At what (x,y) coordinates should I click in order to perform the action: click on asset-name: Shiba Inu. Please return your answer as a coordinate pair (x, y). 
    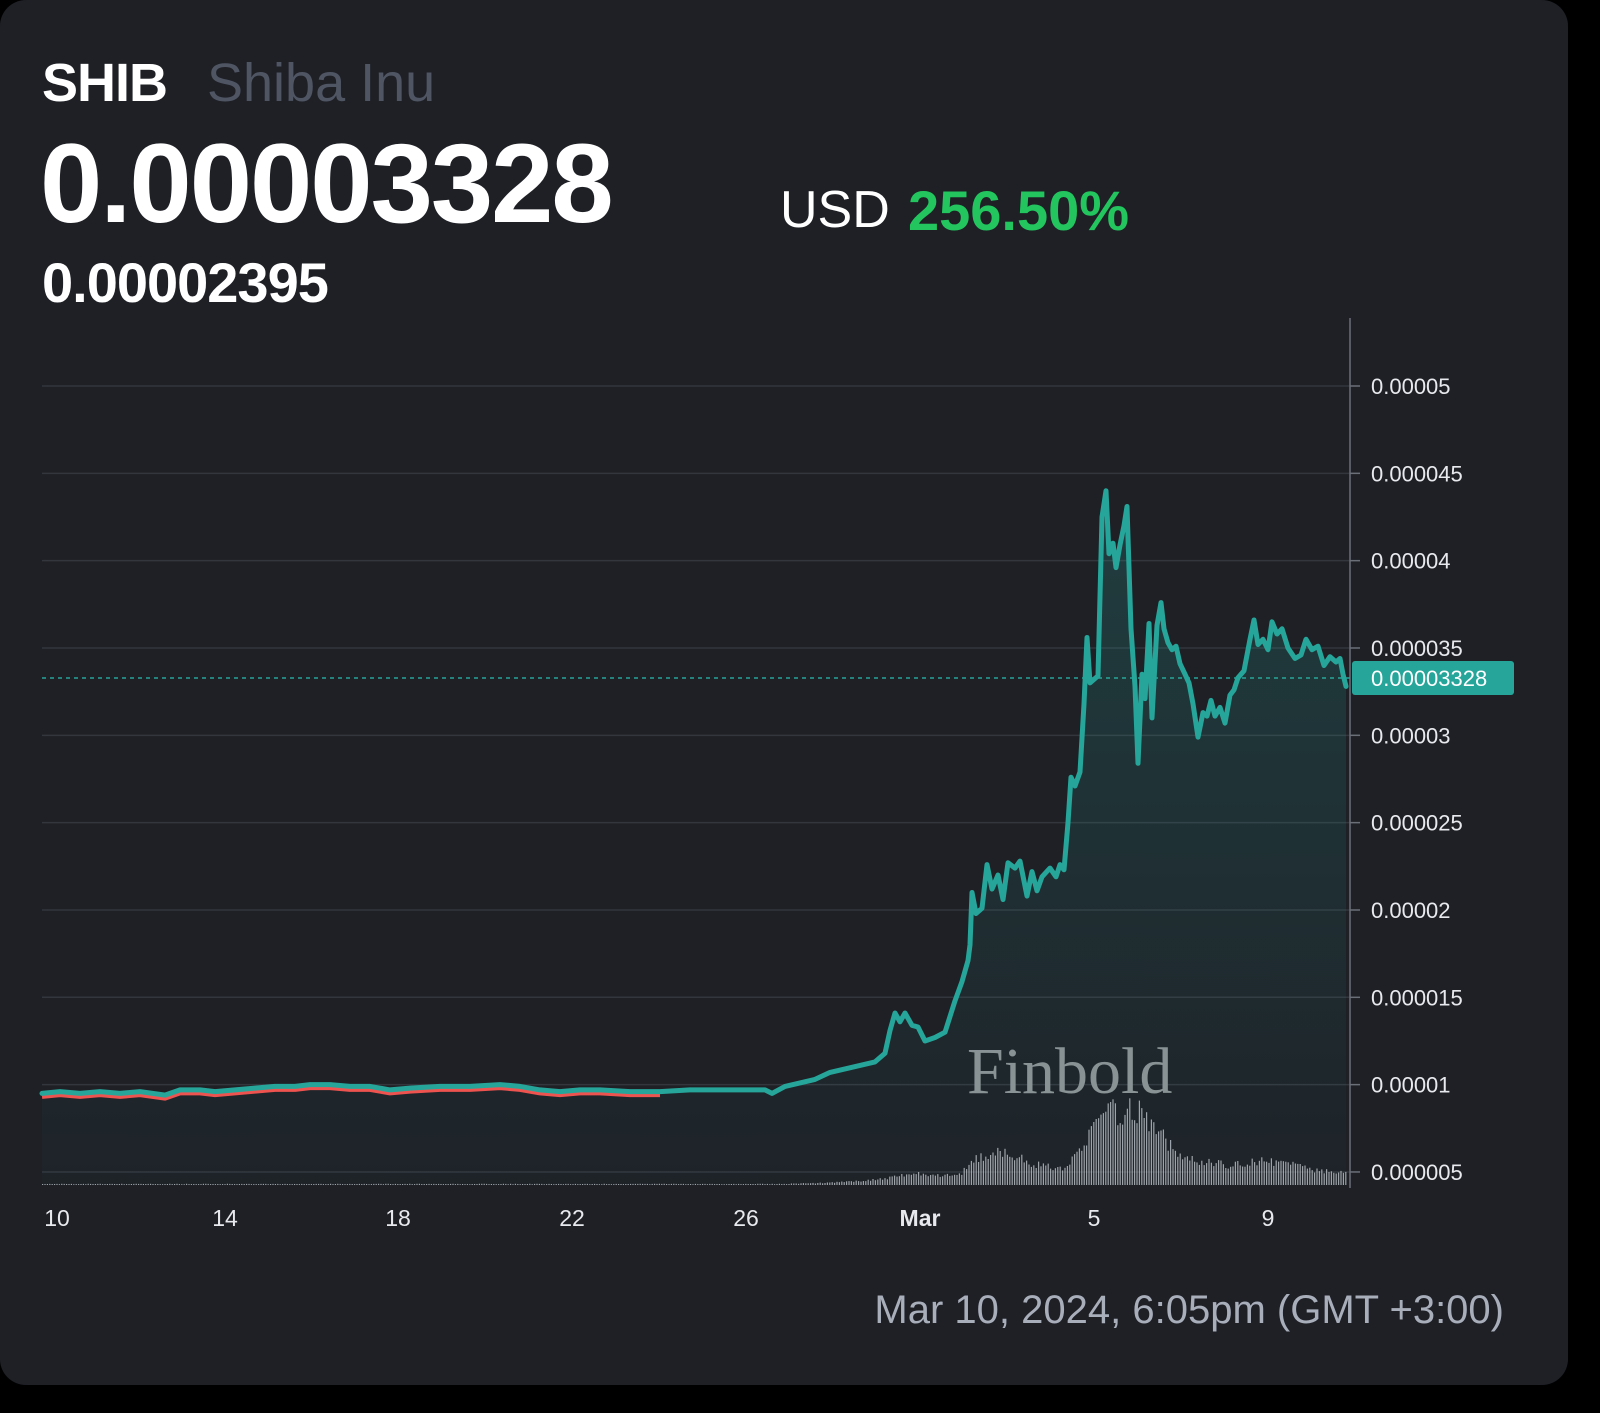
    Looking at the image, I should click on (321, 83).